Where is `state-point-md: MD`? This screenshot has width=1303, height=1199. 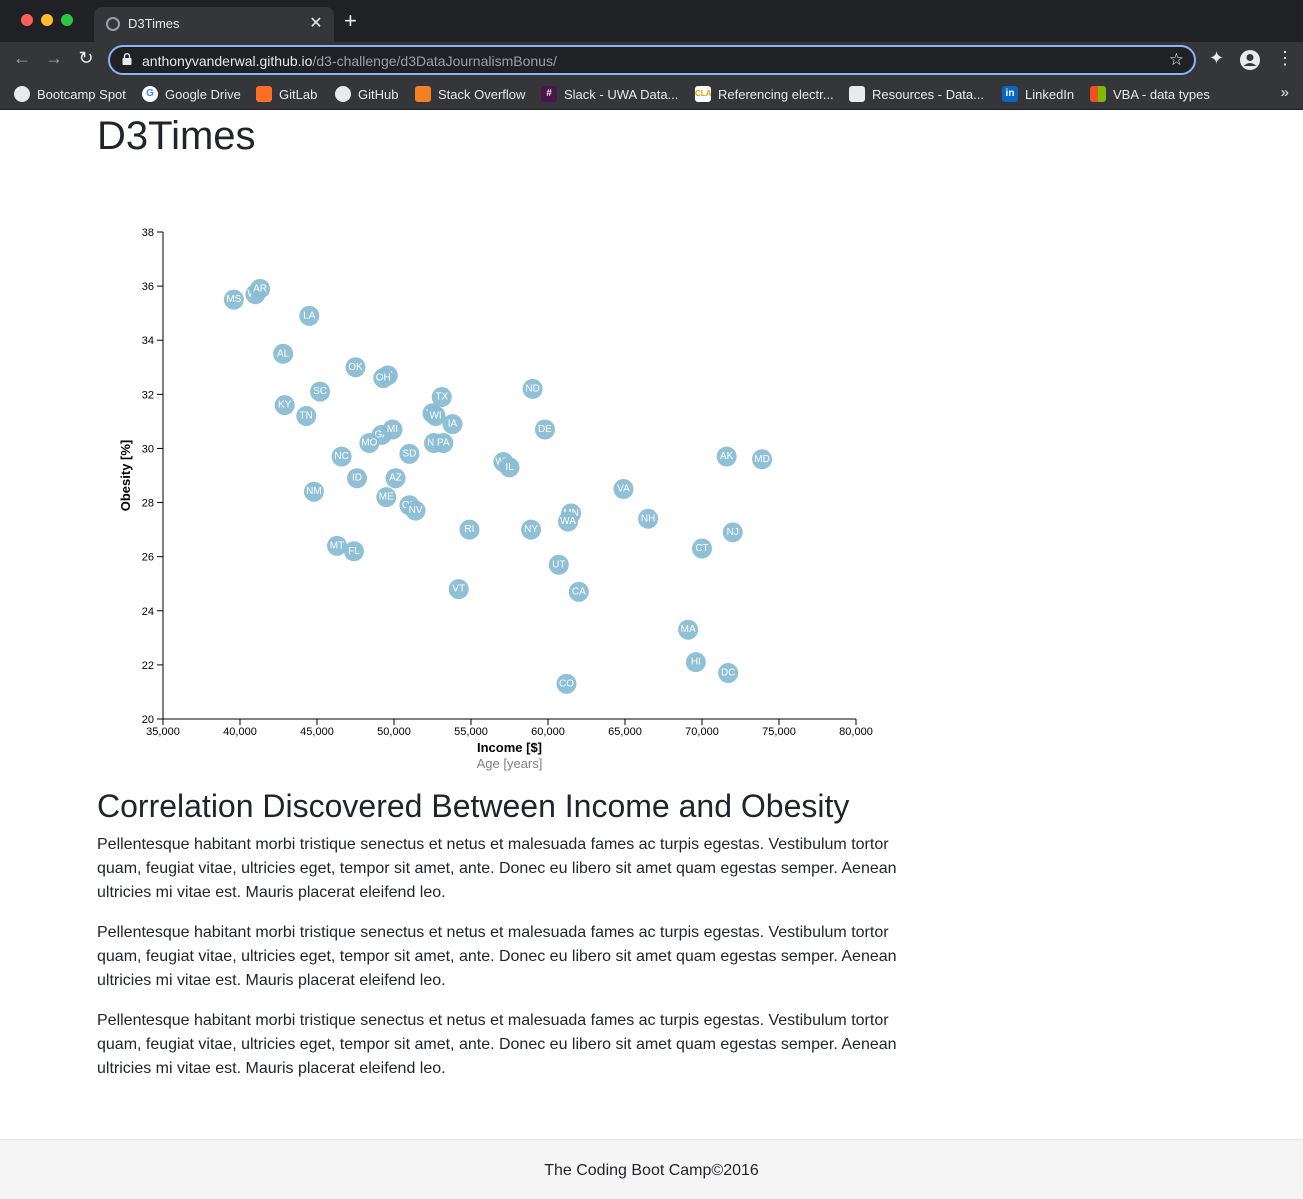 state-point-md: MD is located at coordinates (762, 459).